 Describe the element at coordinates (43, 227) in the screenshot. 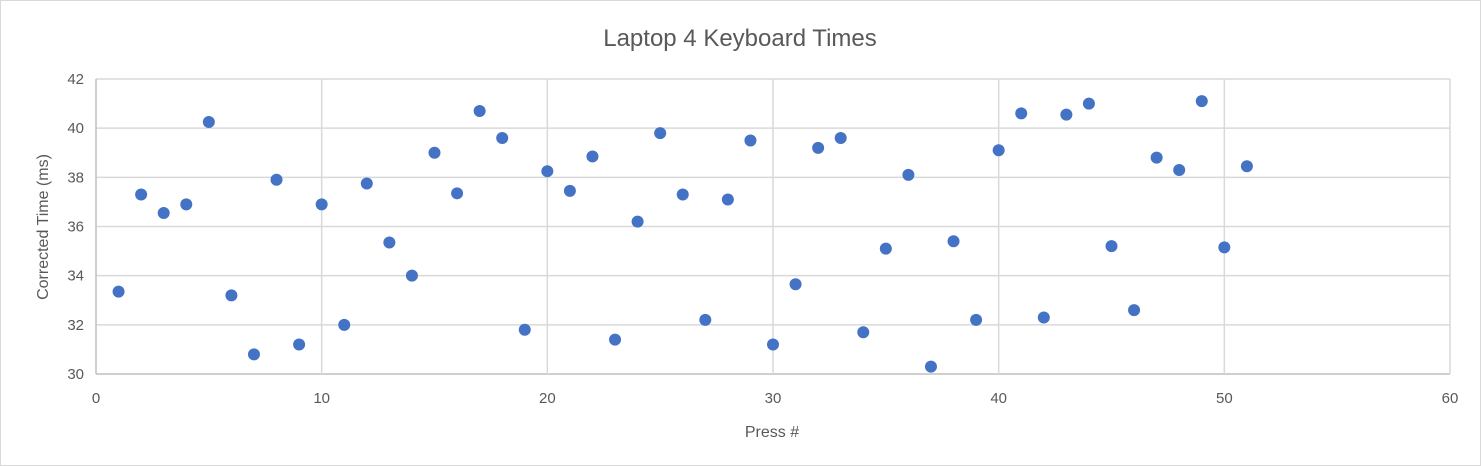

I see `y-axis-title: Corrected Time (ms)` at that location.